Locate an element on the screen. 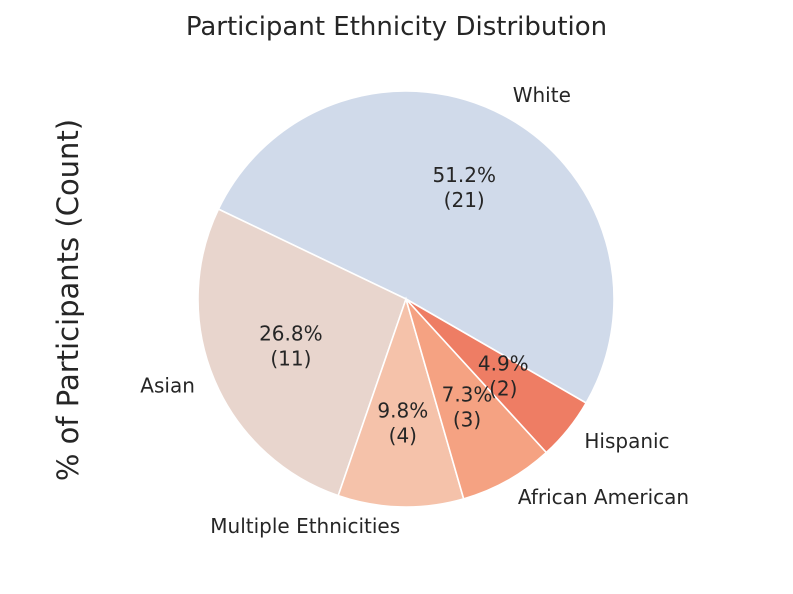  slice-label-multiple-ethnicities: Multiple Ethnicities is located at coordinates (305, 526).